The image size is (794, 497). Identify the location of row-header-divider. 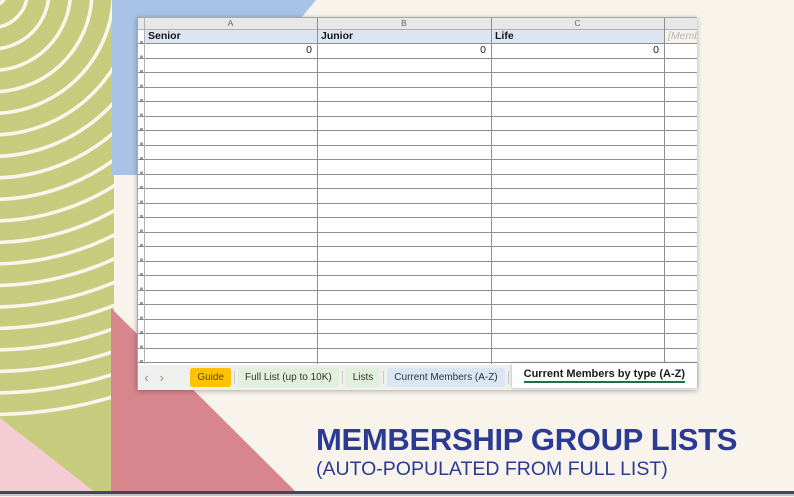
(144, 191).